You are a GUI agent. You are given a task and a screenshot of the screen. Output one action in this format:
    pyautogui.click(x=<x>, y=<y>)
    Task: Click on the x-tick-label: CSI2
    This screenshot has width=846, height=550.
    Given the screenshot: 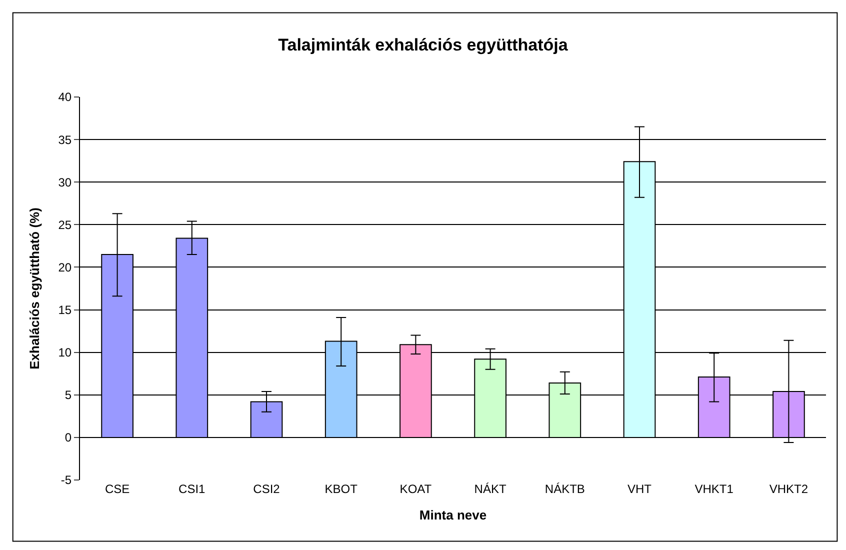 What is the action you would take?
    pyautogui.click(x=266, y=489)
    